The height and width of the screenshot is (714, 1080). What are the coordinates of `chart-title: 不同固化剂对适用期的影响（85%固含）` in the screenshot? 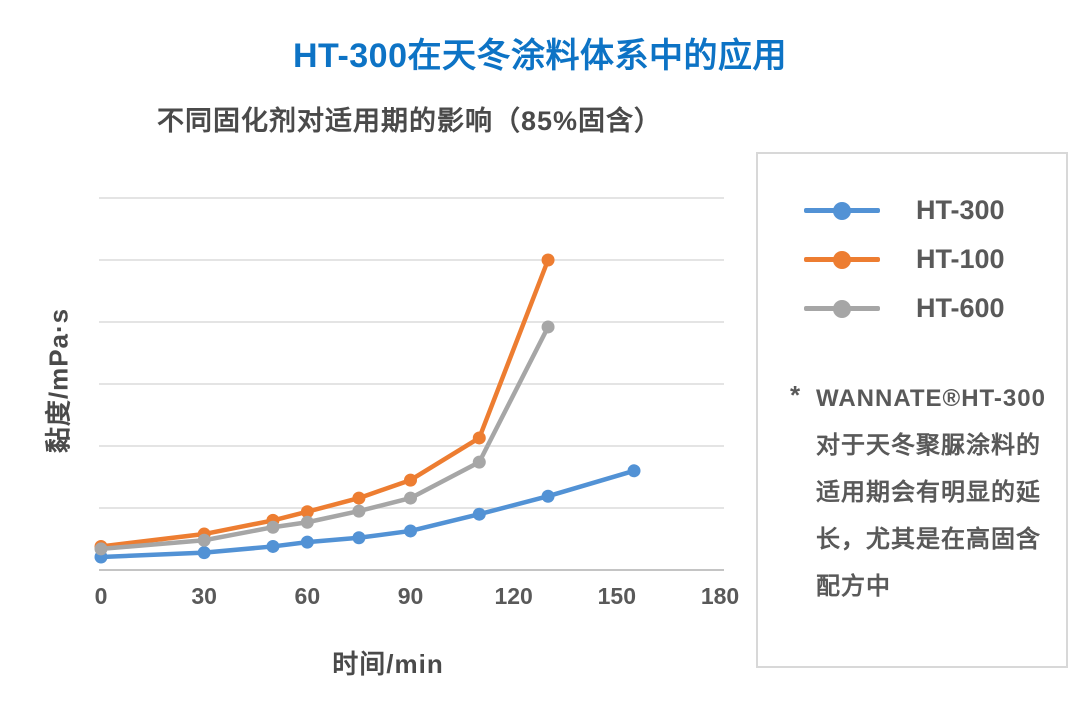 It's located at (410, 121).